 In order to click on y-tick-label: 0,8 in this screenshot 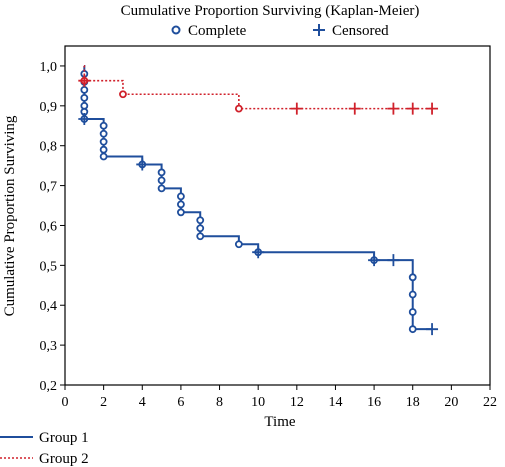, I will do `click(49, 147)`.